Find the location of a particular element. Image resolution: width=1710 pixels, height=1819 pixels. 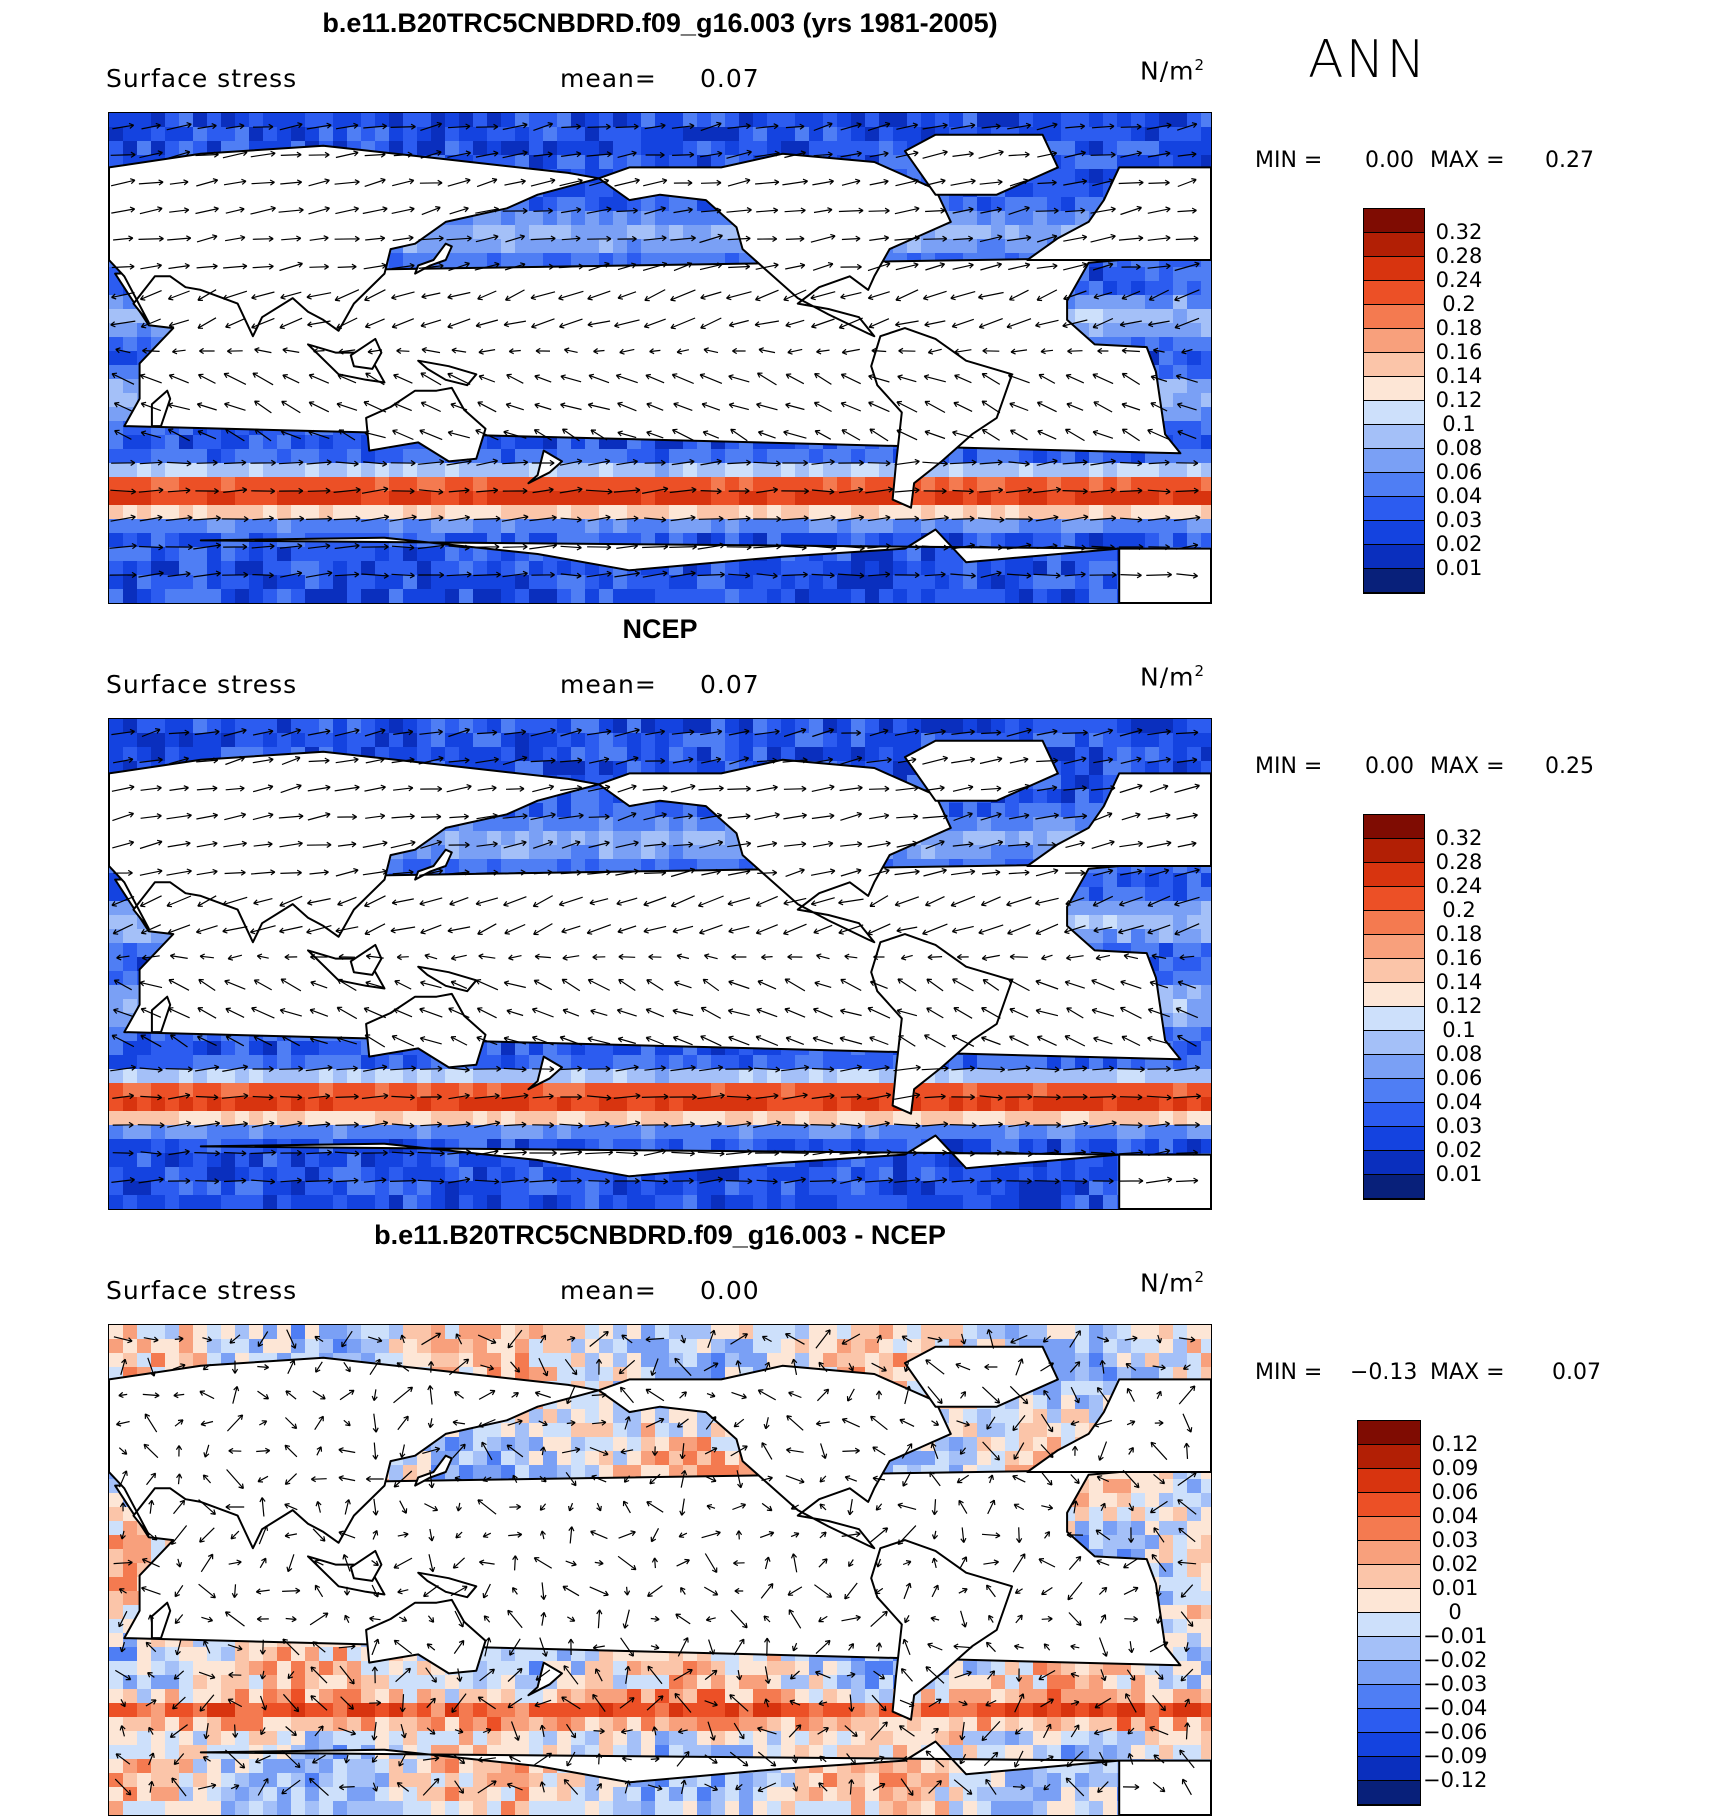

coastline is located at coordinates (981, 1376).